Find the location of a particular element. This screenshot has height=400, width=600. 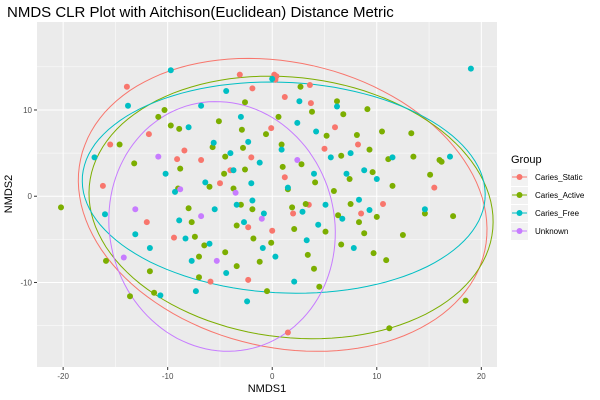

x-tick-label: 20 is located at coordinates (481, 376).